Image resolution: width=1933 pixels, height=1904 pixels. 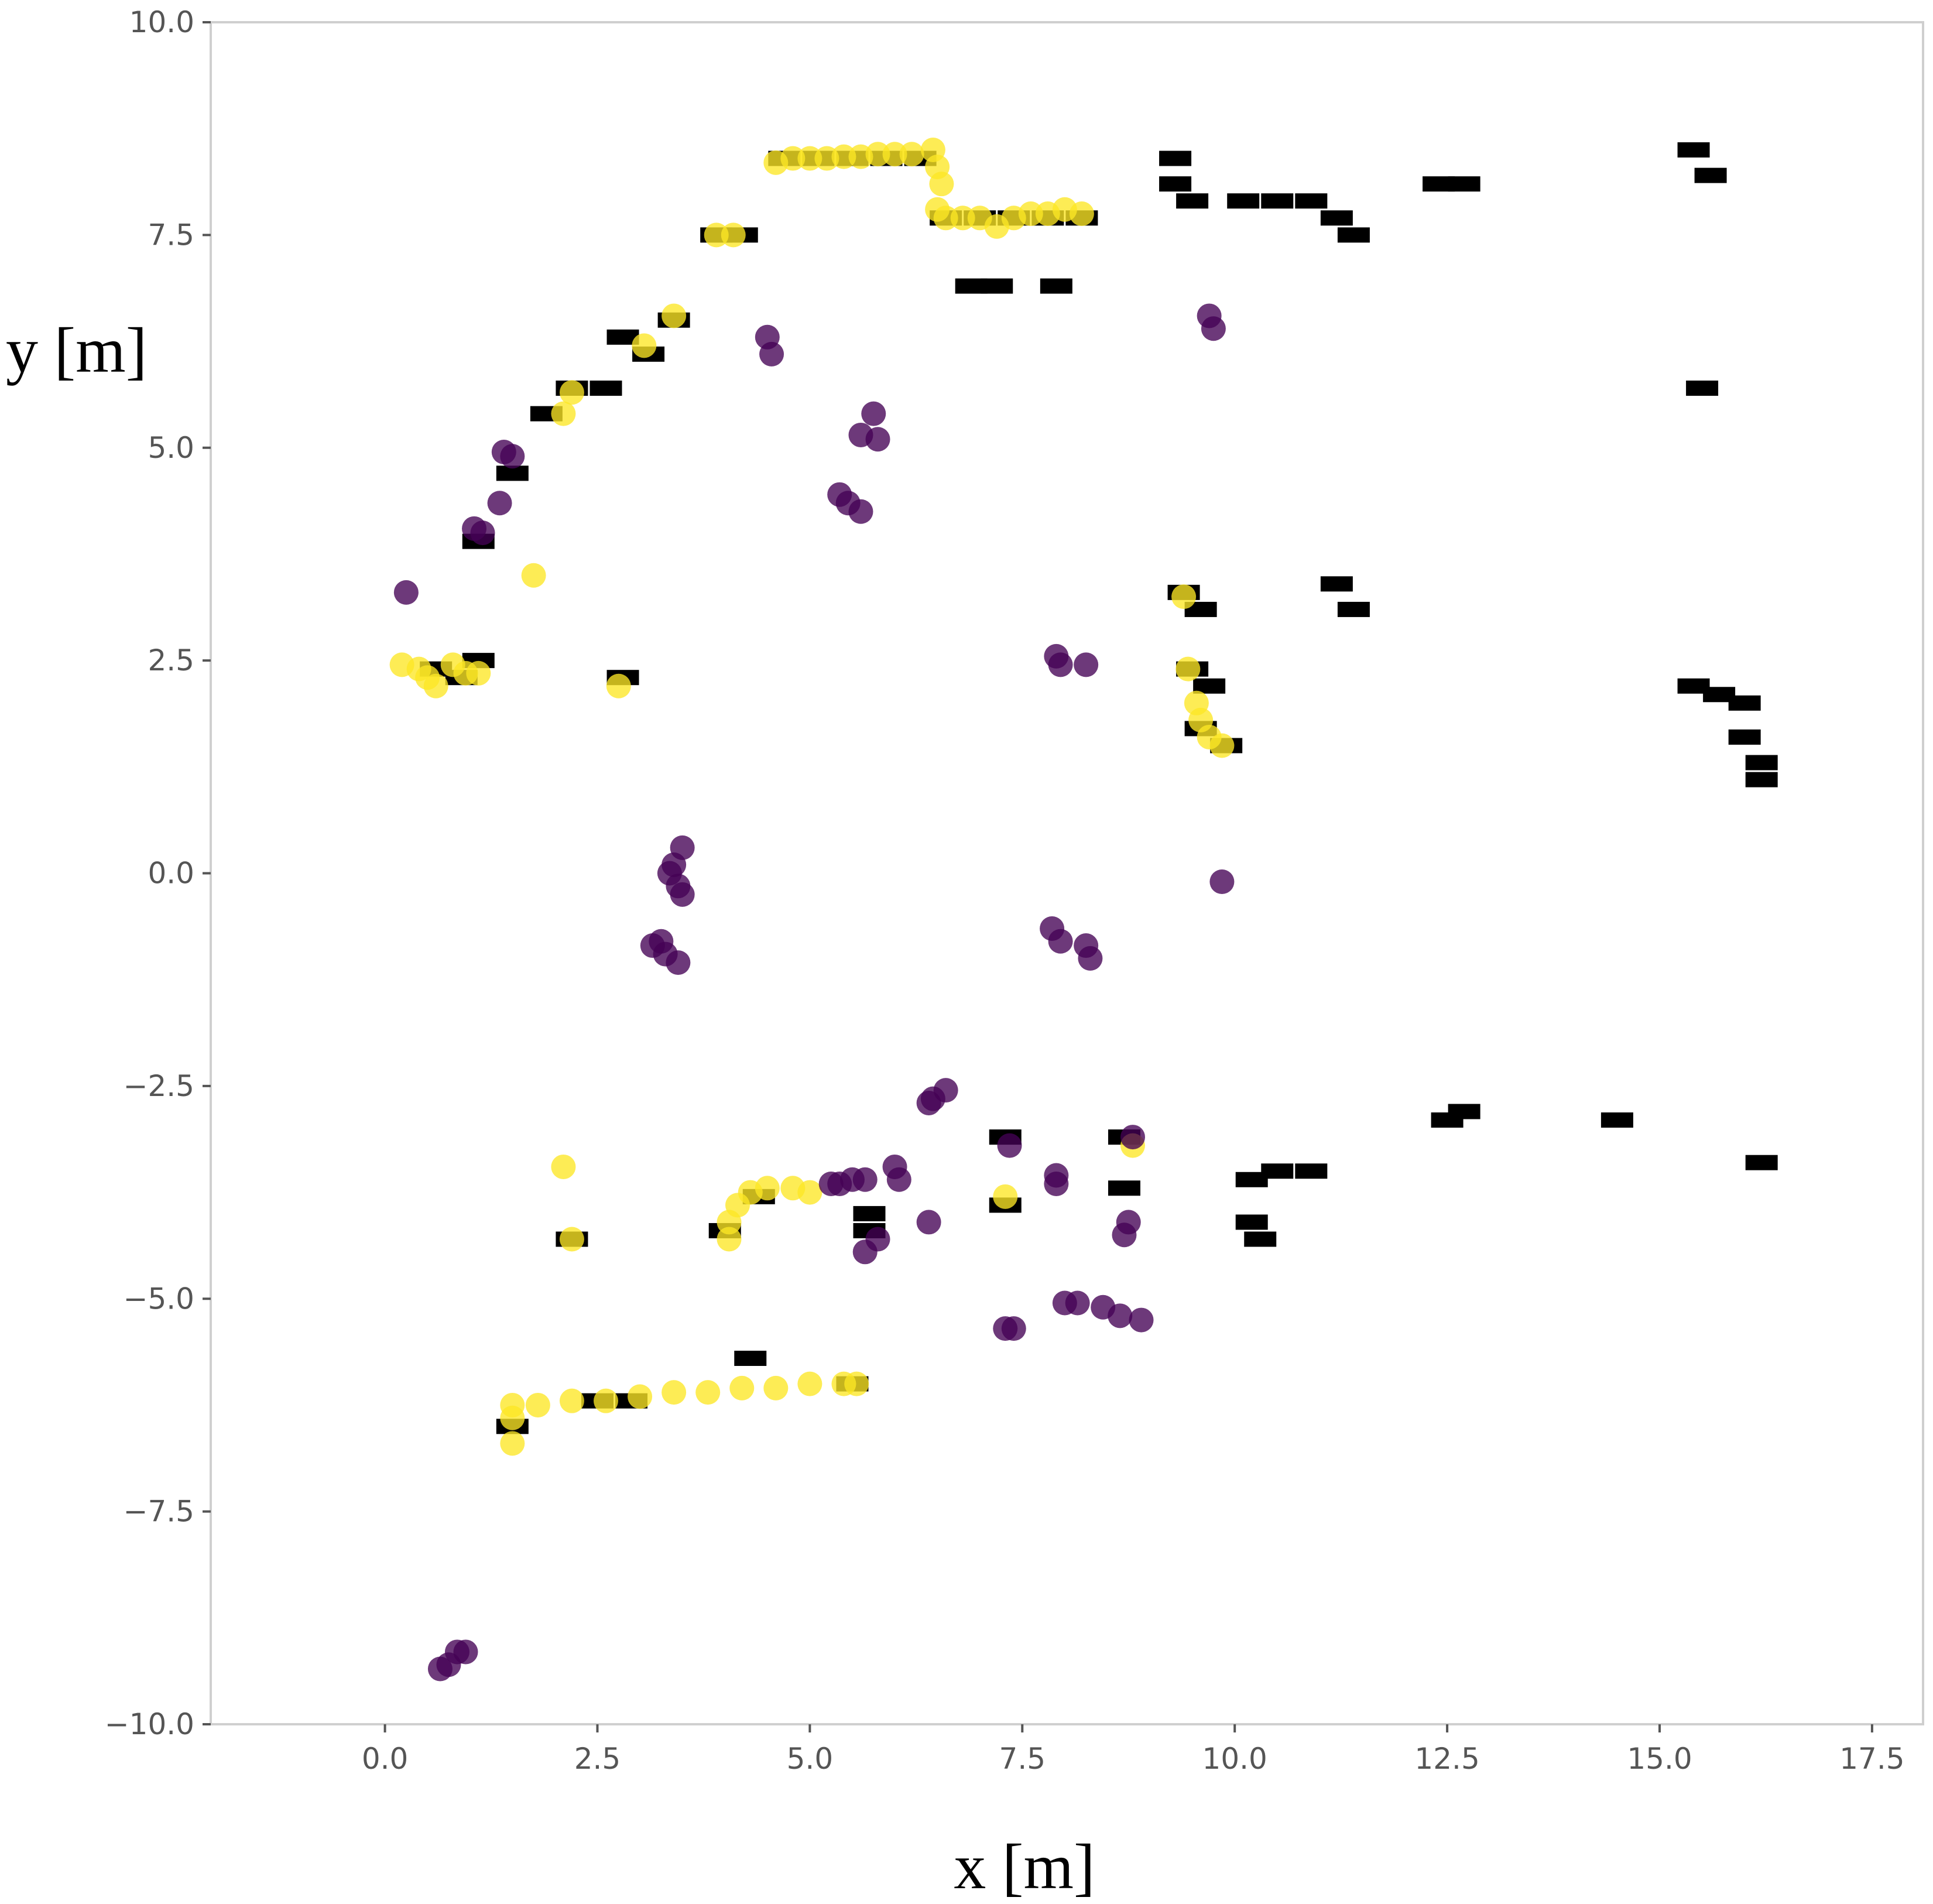 I want to click on x-tick-label-6: 15.0, so click(x=1659, y=1759).